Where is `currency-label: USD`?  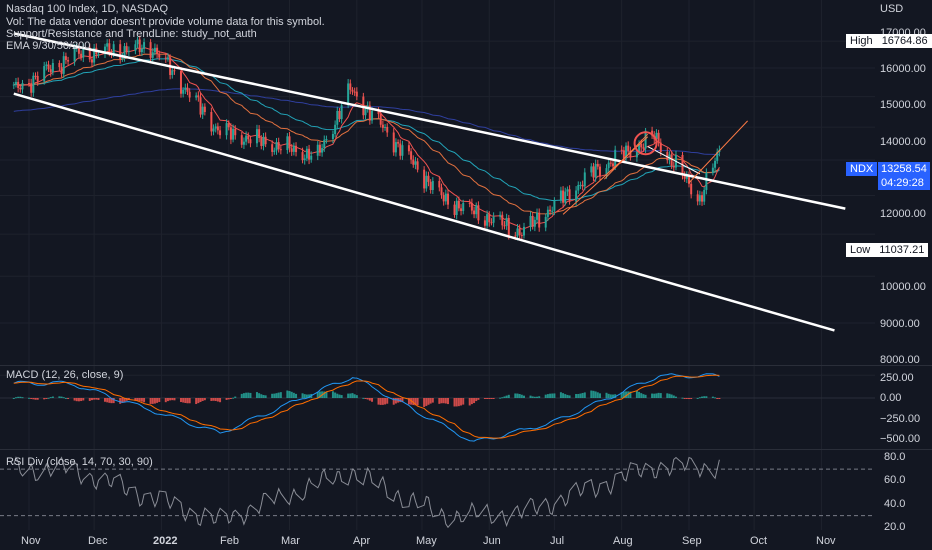 currency-label: USD is located at coordinates (892, 9).